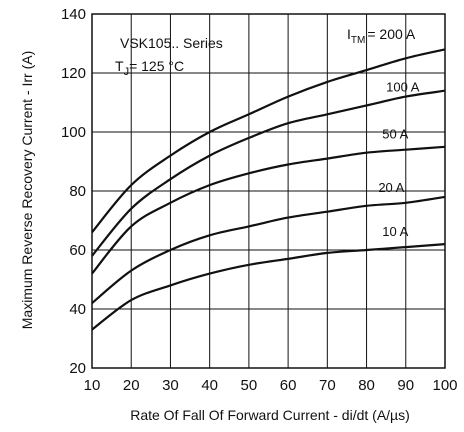 The width and height of the screenshot is (464, 432). Describe the element at coordinates (131, 385) in the screenshot. I see `x-tick-label-20: 20` at that location.